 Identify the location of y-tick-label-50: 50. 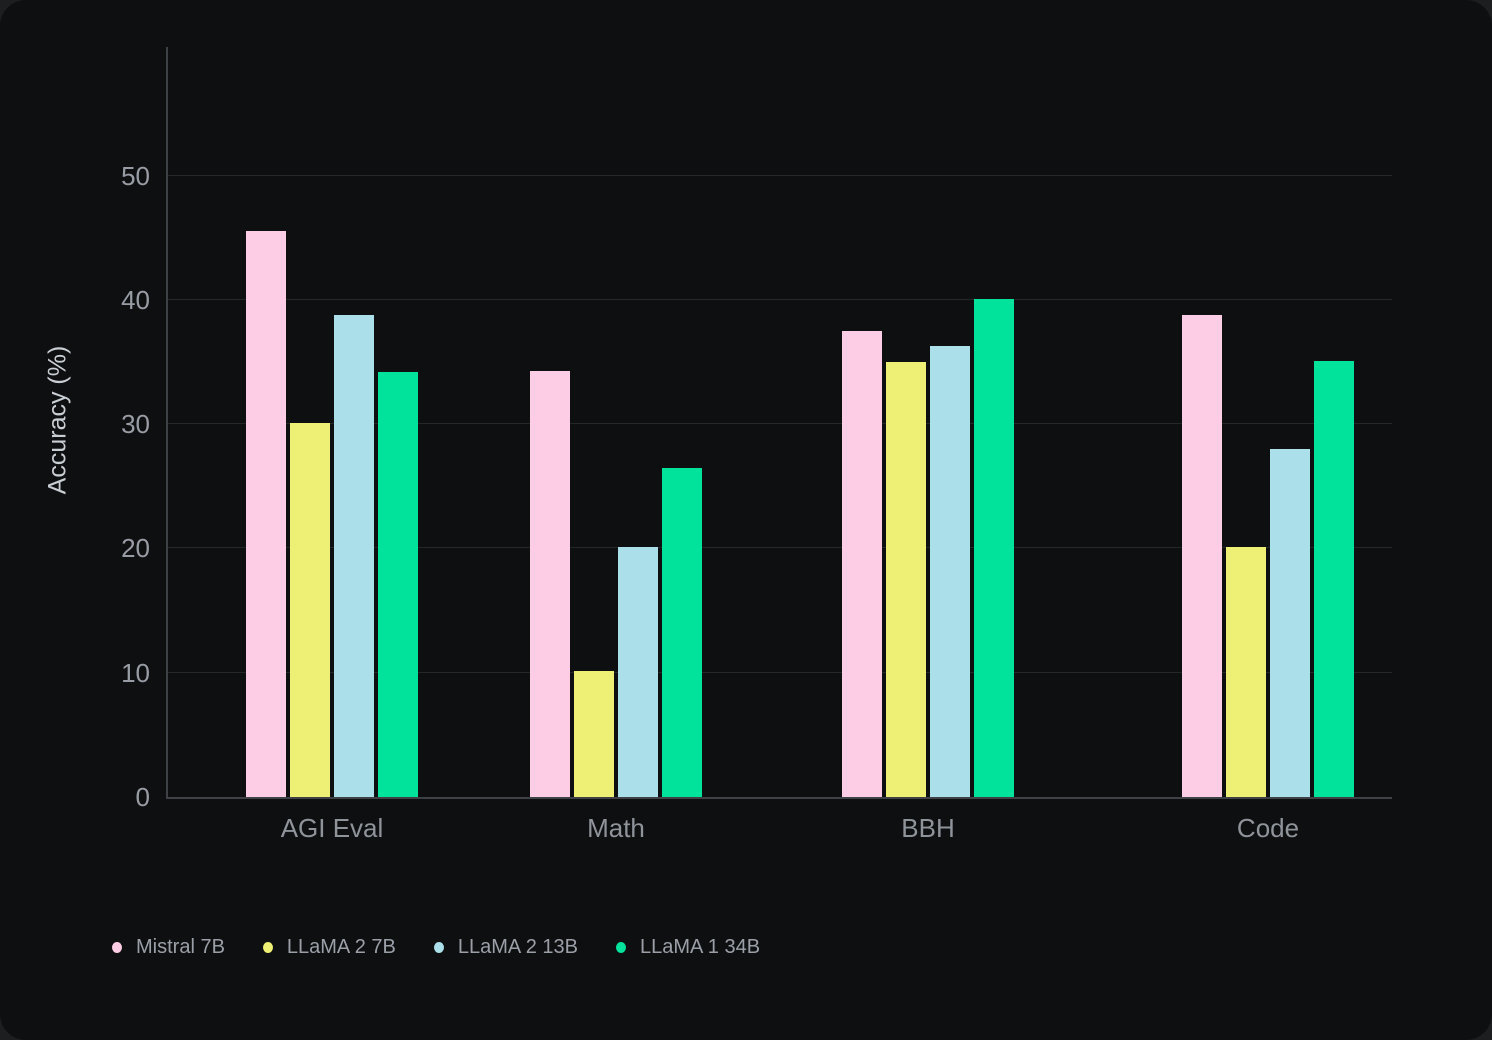
(135, 175).